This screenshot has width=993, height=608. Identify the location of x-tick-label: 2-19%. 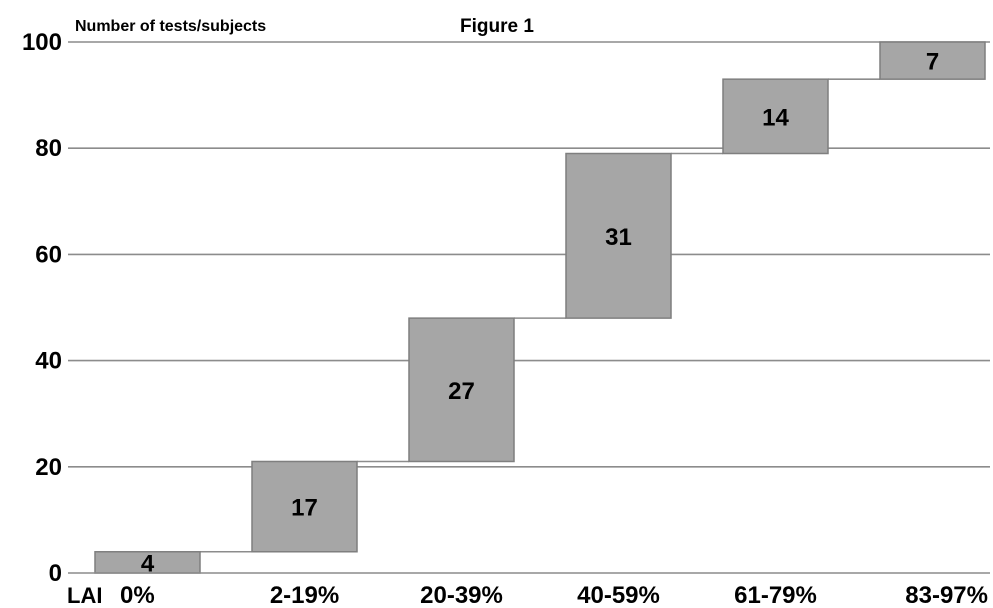
(304, 595).